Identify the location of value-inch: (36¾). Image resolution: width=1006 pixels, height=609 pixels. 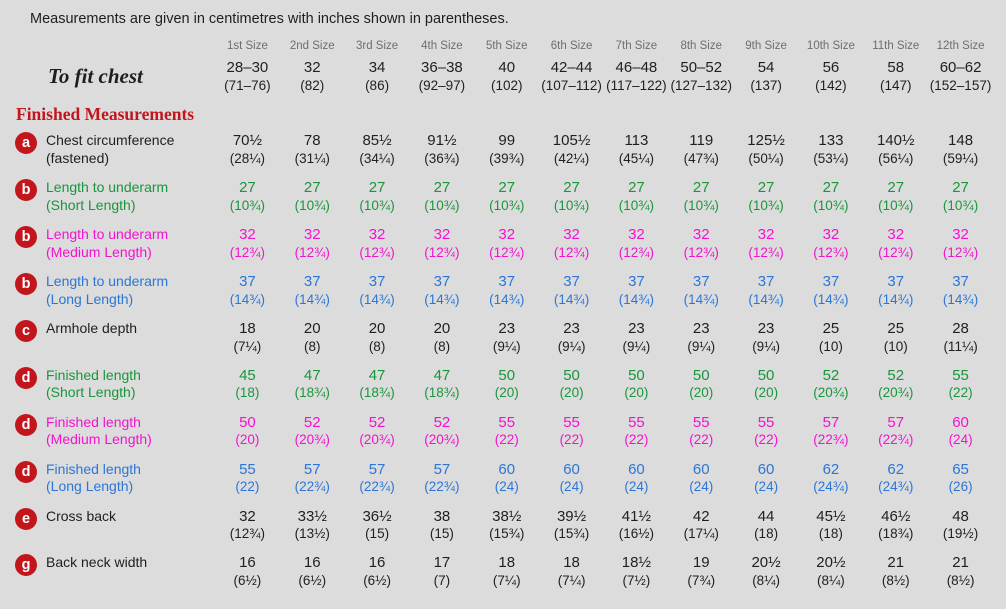
(442, 158).